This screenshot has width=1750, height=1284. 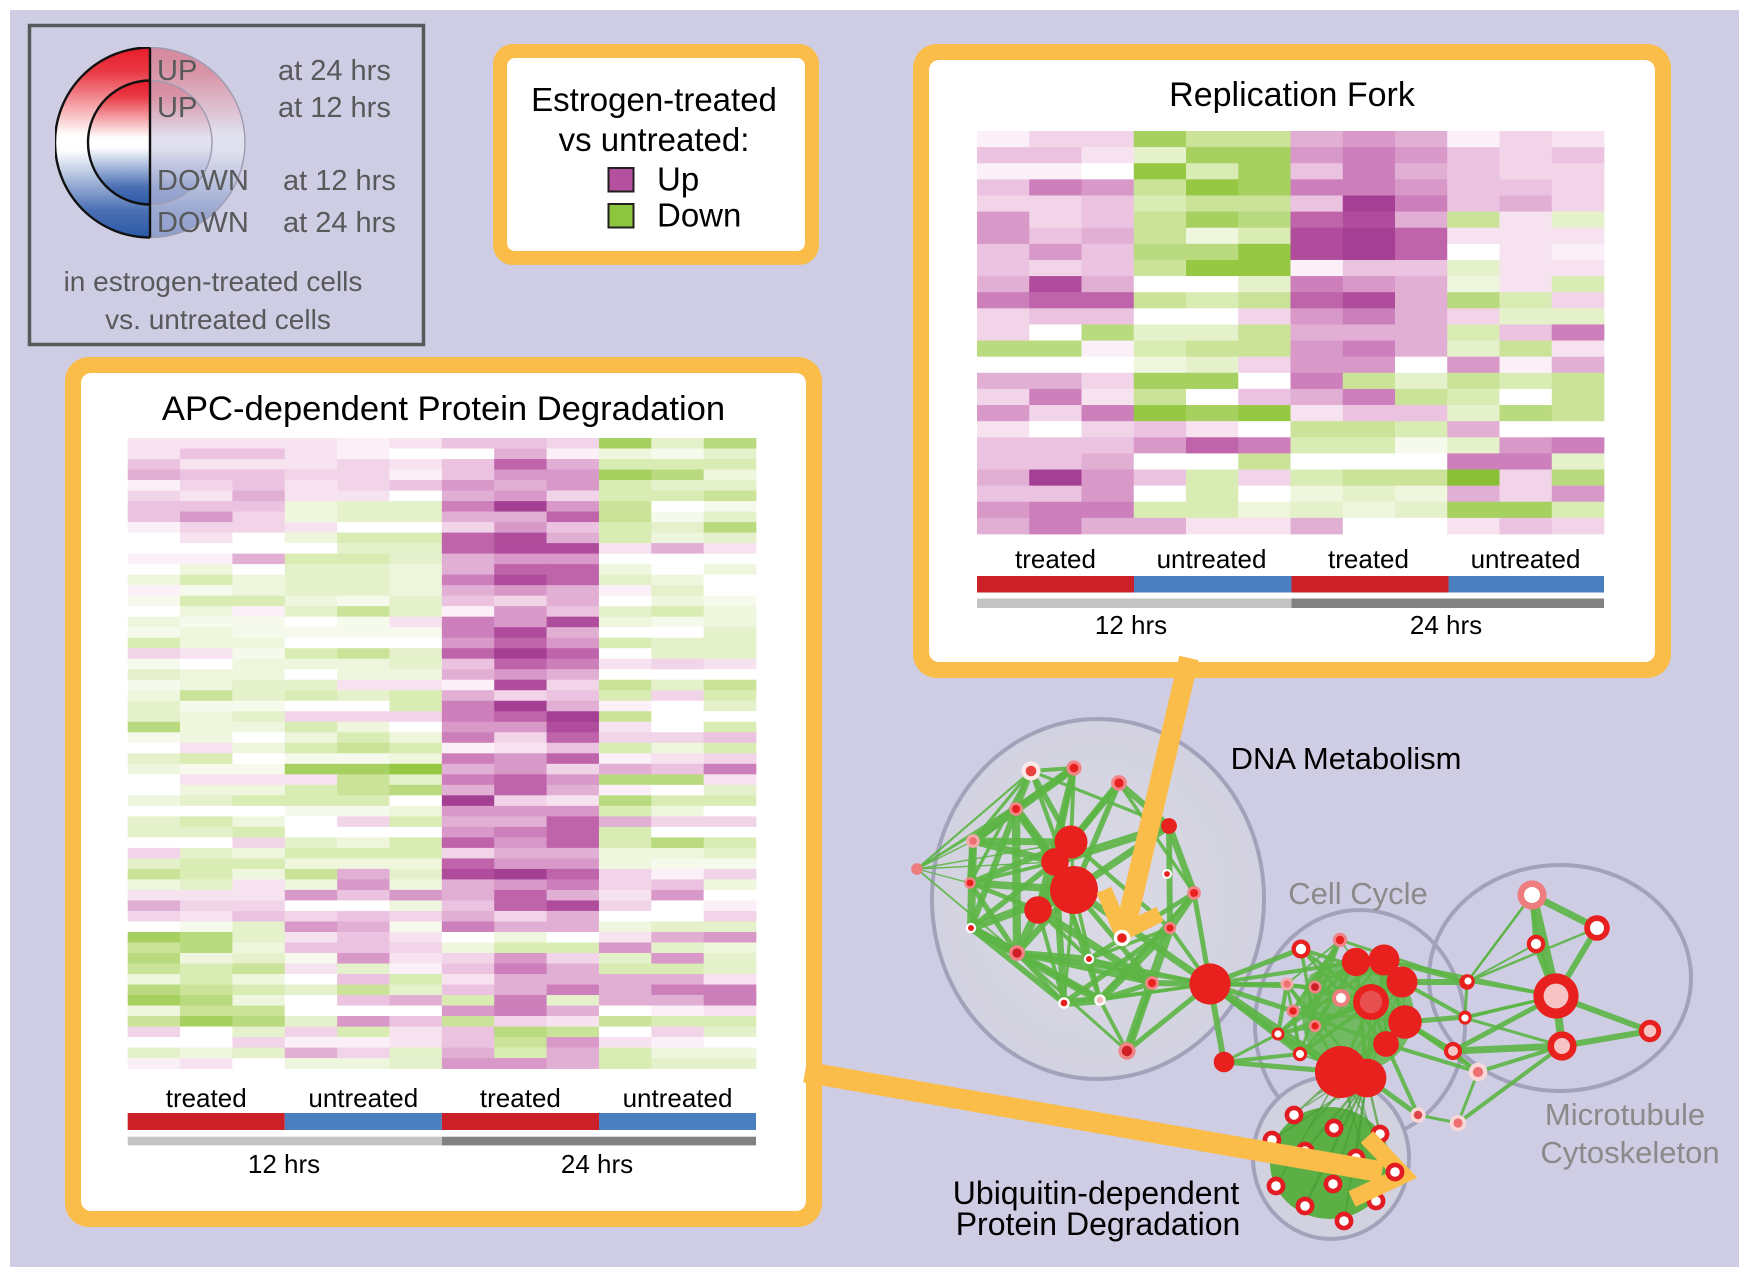 I want to click on svg-text: Estrogen-treated, so click(x=654, y=99).